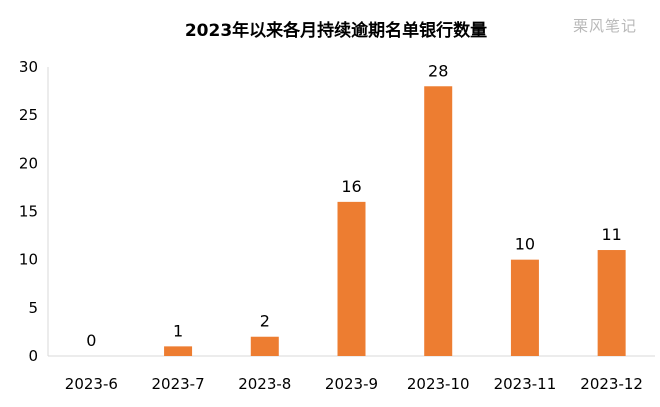 This screenshot has width=660, height=407. What do you see at coordinates (438, 384) in the screenshot?
I see `x-tick-label: 2023-10` at bounding box center [438, 384].